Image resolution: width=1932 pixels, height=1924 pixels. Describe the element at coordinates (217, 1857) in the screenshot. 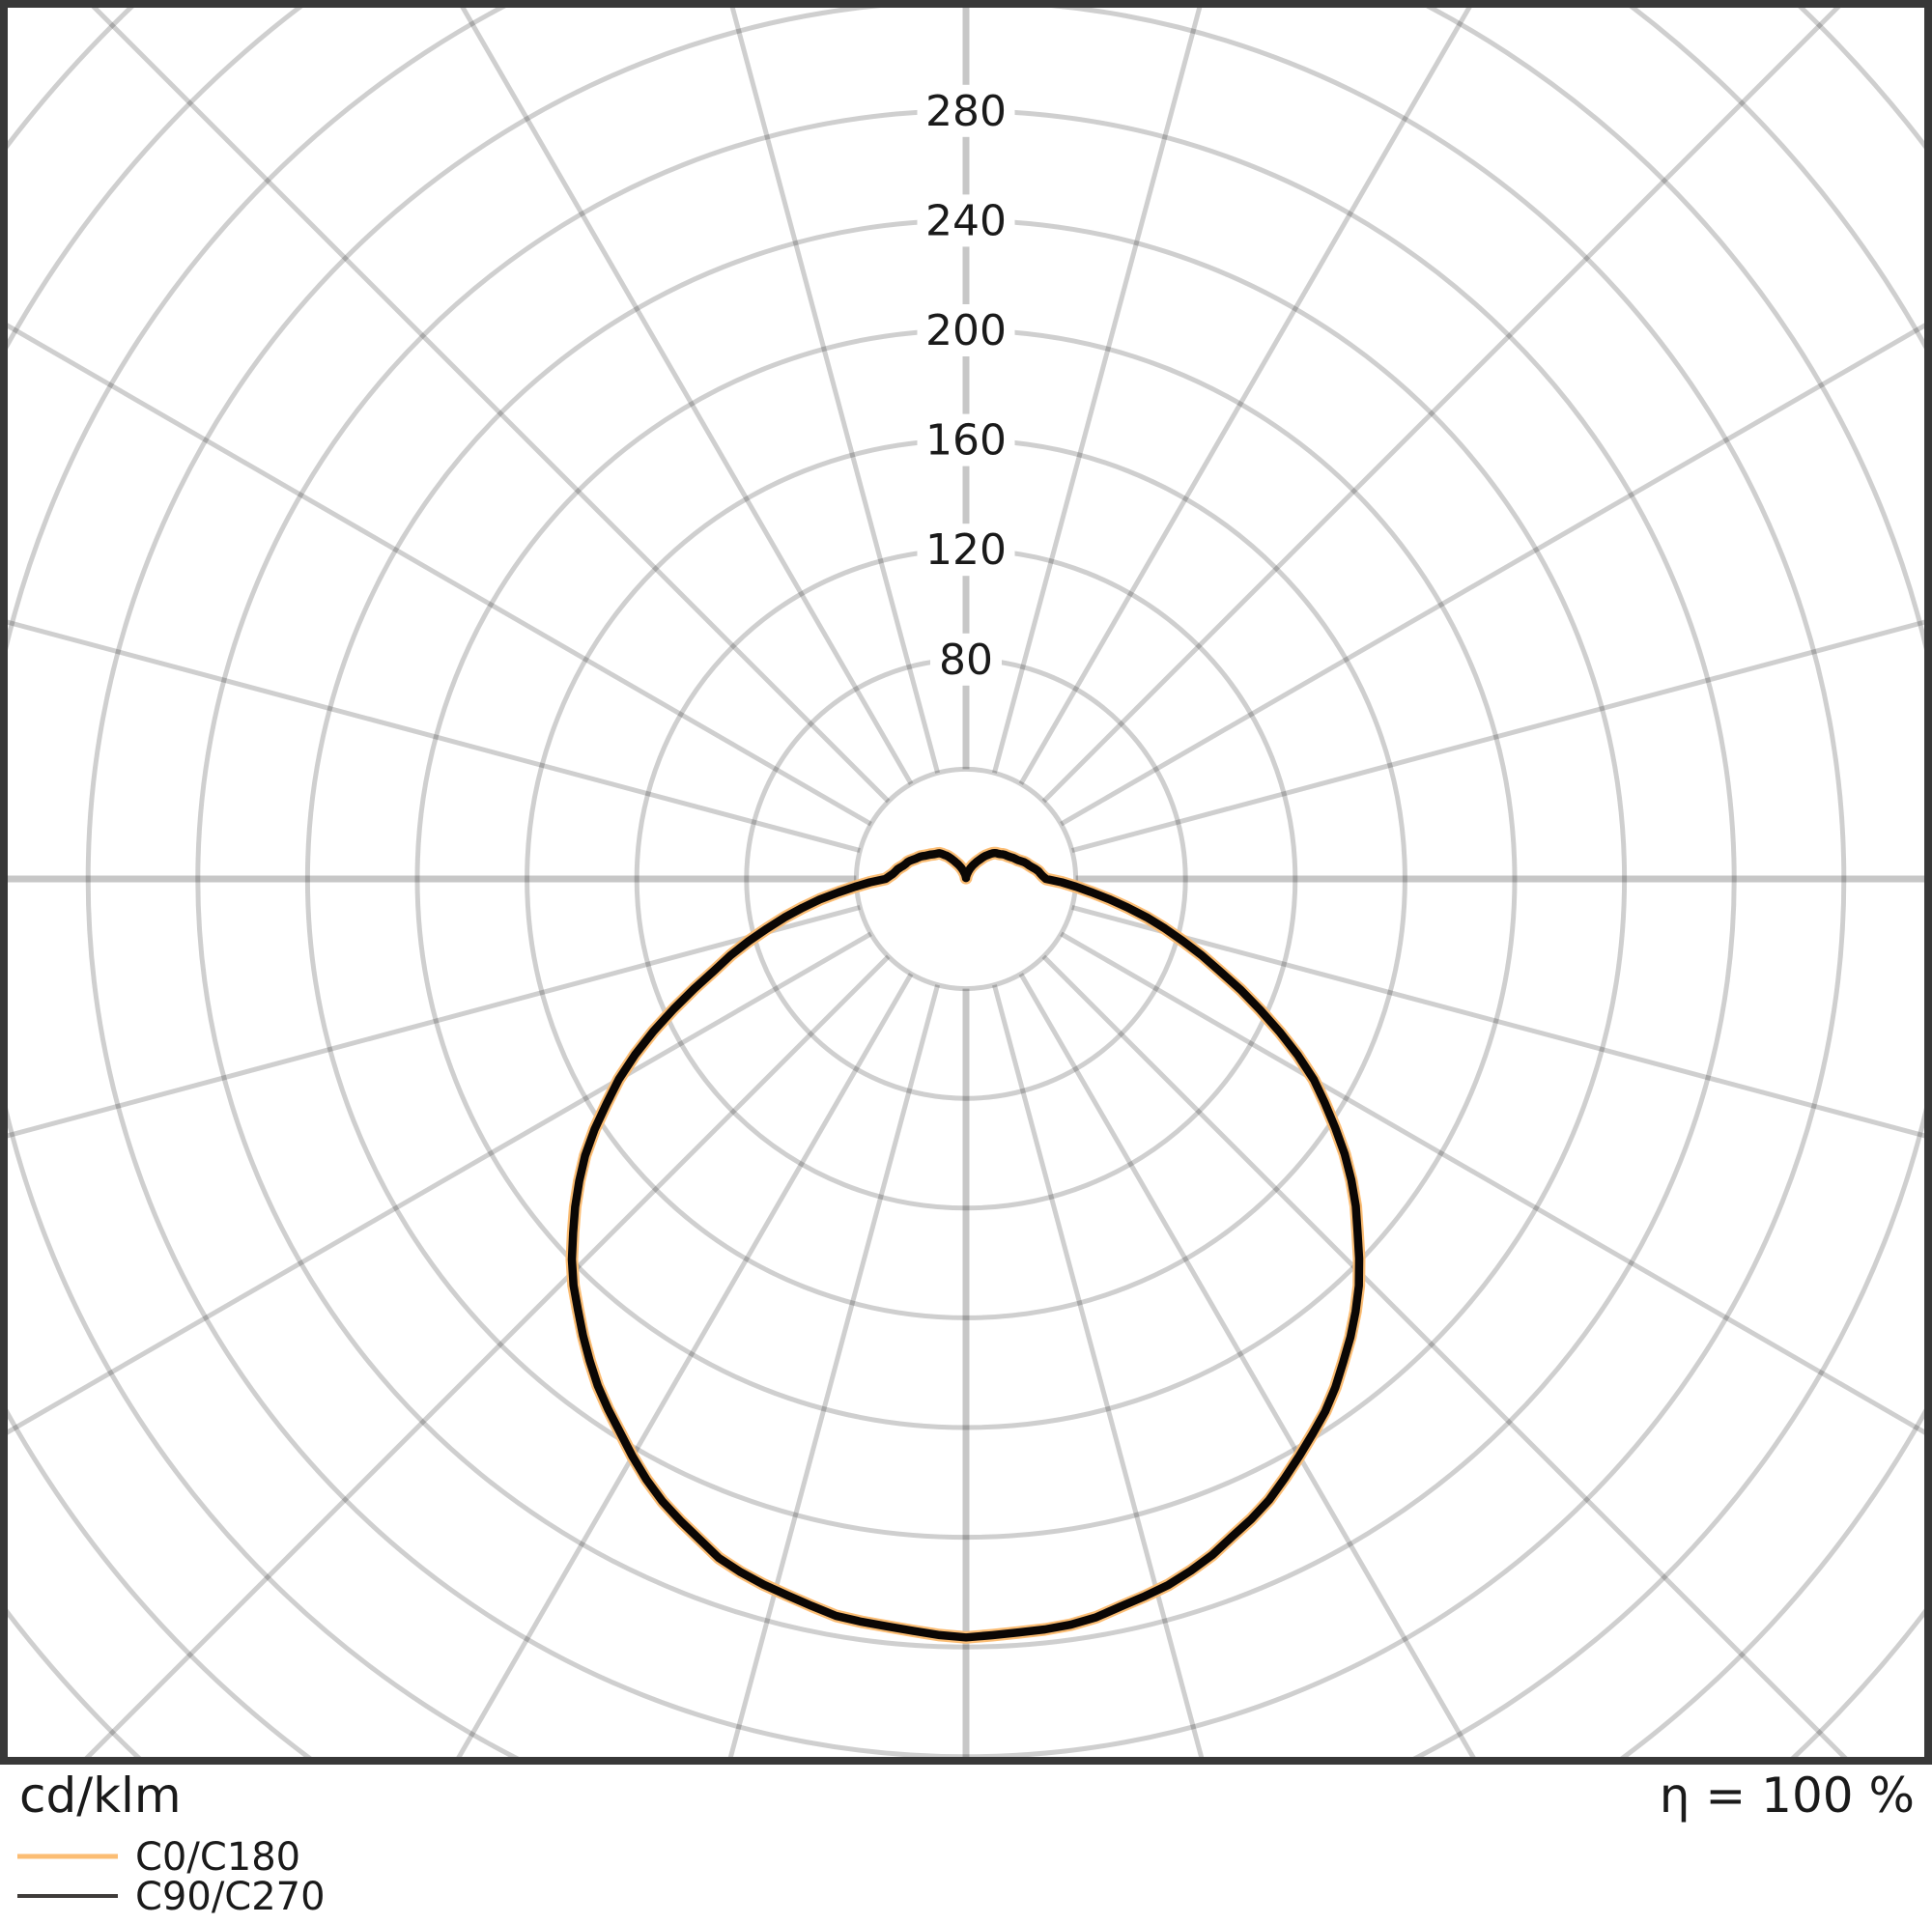

I see `legend-label-c0-c180: C0/C180` at that location.